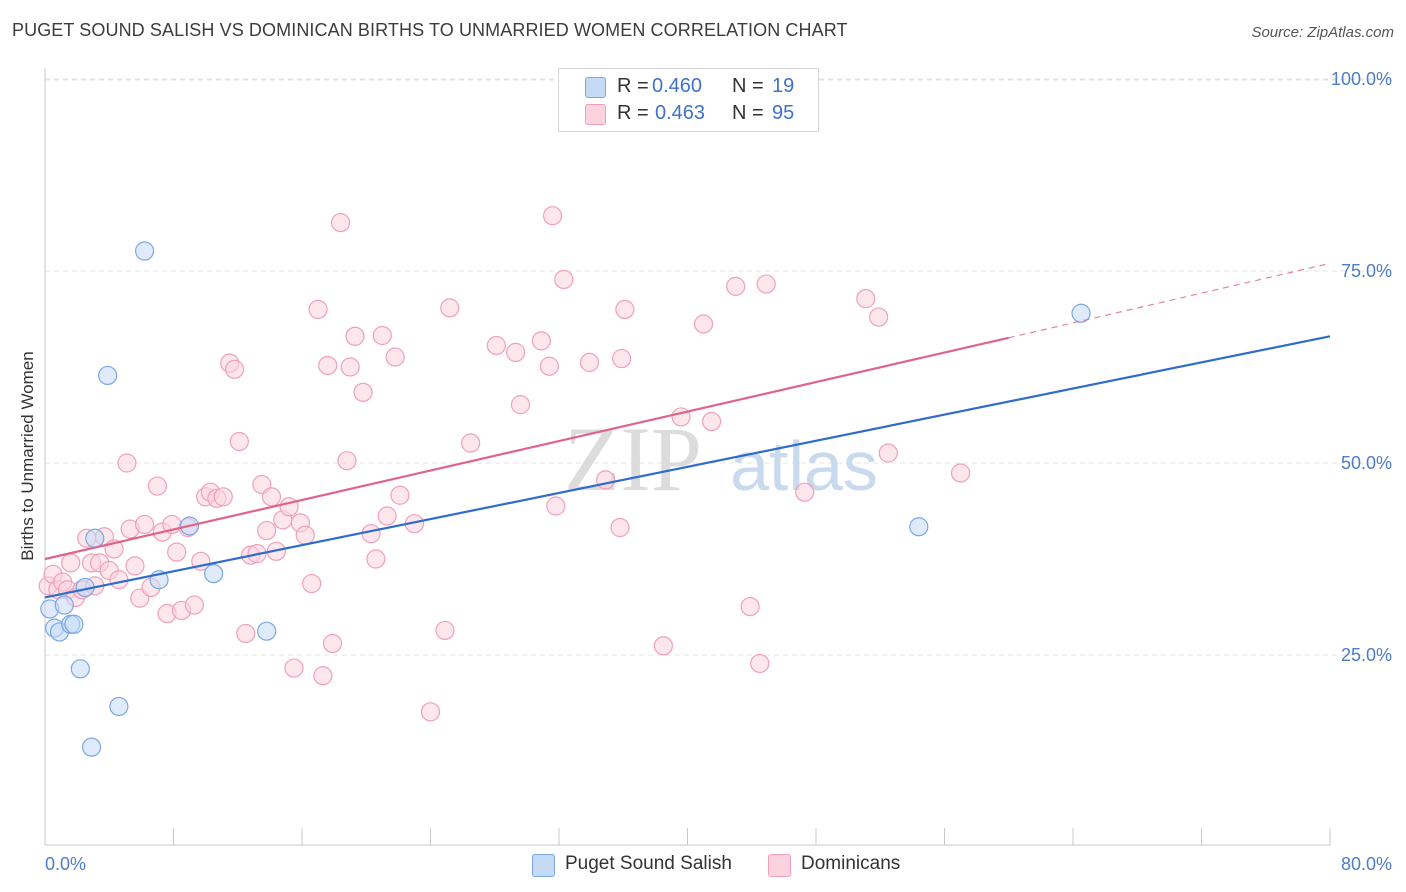 Image resolution: width=1406 pixels, height=892 pixels. Describe the element at coordinates (779, 865) in the screenshot. I see `series-swatch-pink` at that location.